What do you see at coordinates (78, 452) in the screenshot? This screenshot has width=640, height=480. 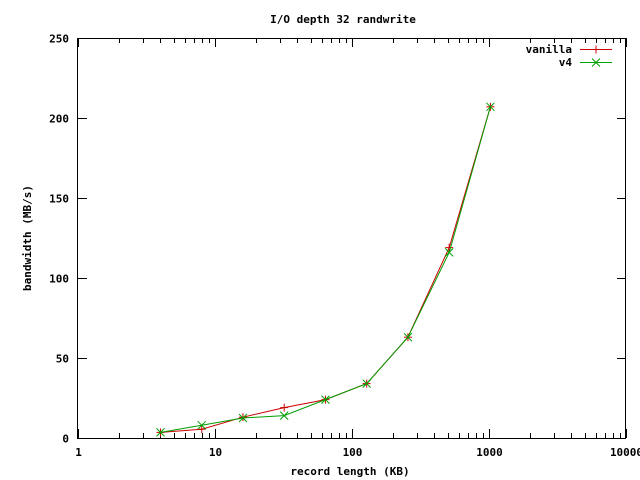 I see `x-tick-label: 1` at bounding box center [78, 452].